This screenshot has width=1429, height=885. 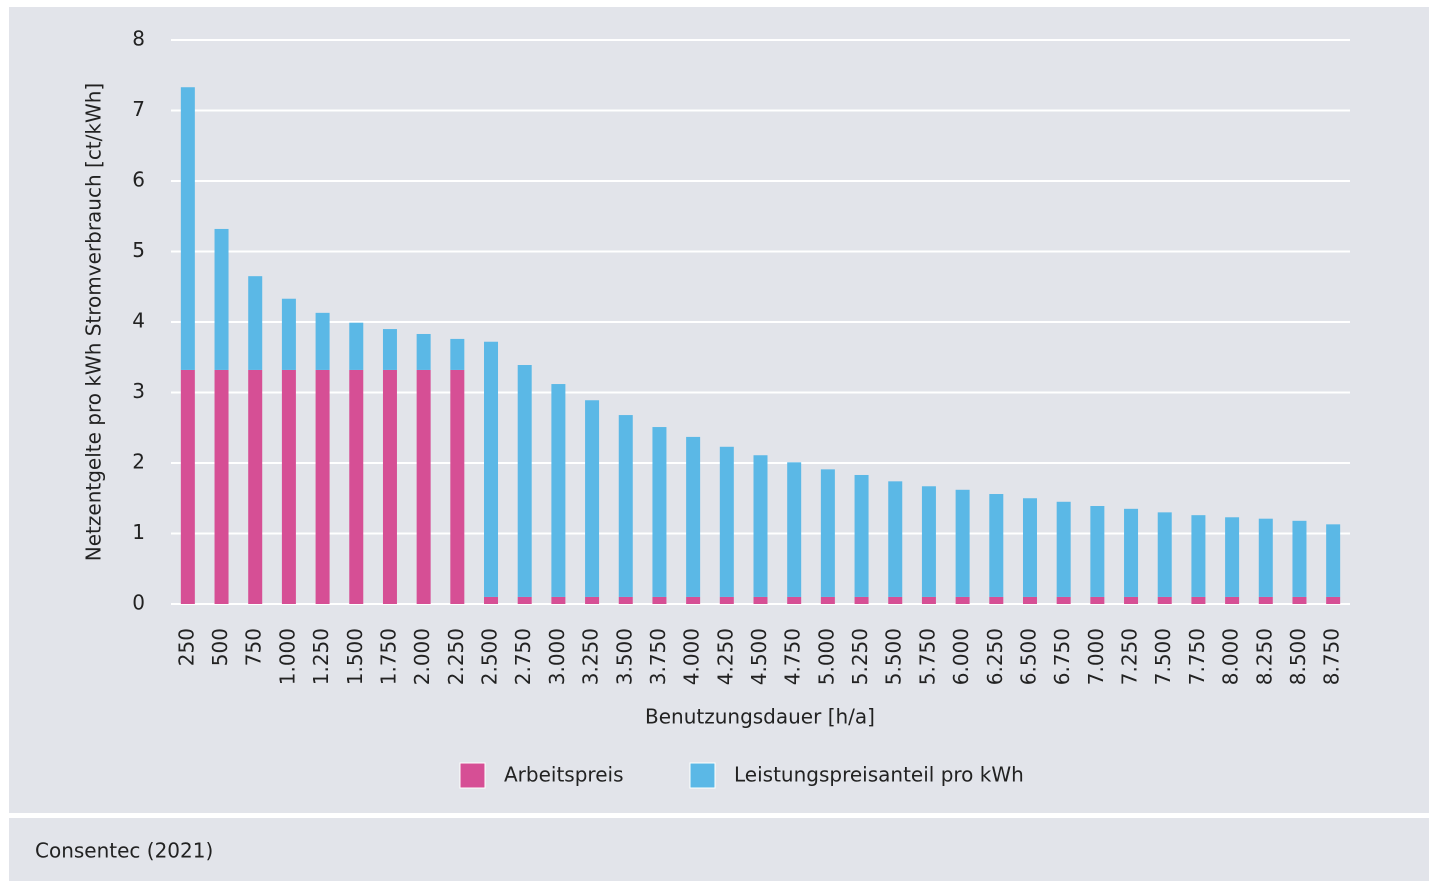 What do you see at coordinates (760, 717) in the screenshot?
I see `x-axis-title: Benutzungsdauer [h/a]` at bounding box center [760, 717].